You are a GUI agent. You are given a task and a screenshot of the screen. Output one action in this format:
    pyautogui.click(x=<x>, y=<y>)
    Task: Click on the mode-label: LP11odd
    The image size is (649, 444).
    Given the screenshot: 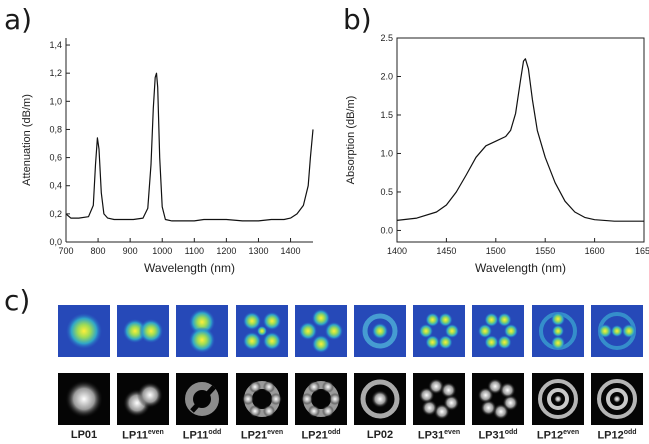 What is the action you would take?
    pyautogui.click(x=202, y=435)
    